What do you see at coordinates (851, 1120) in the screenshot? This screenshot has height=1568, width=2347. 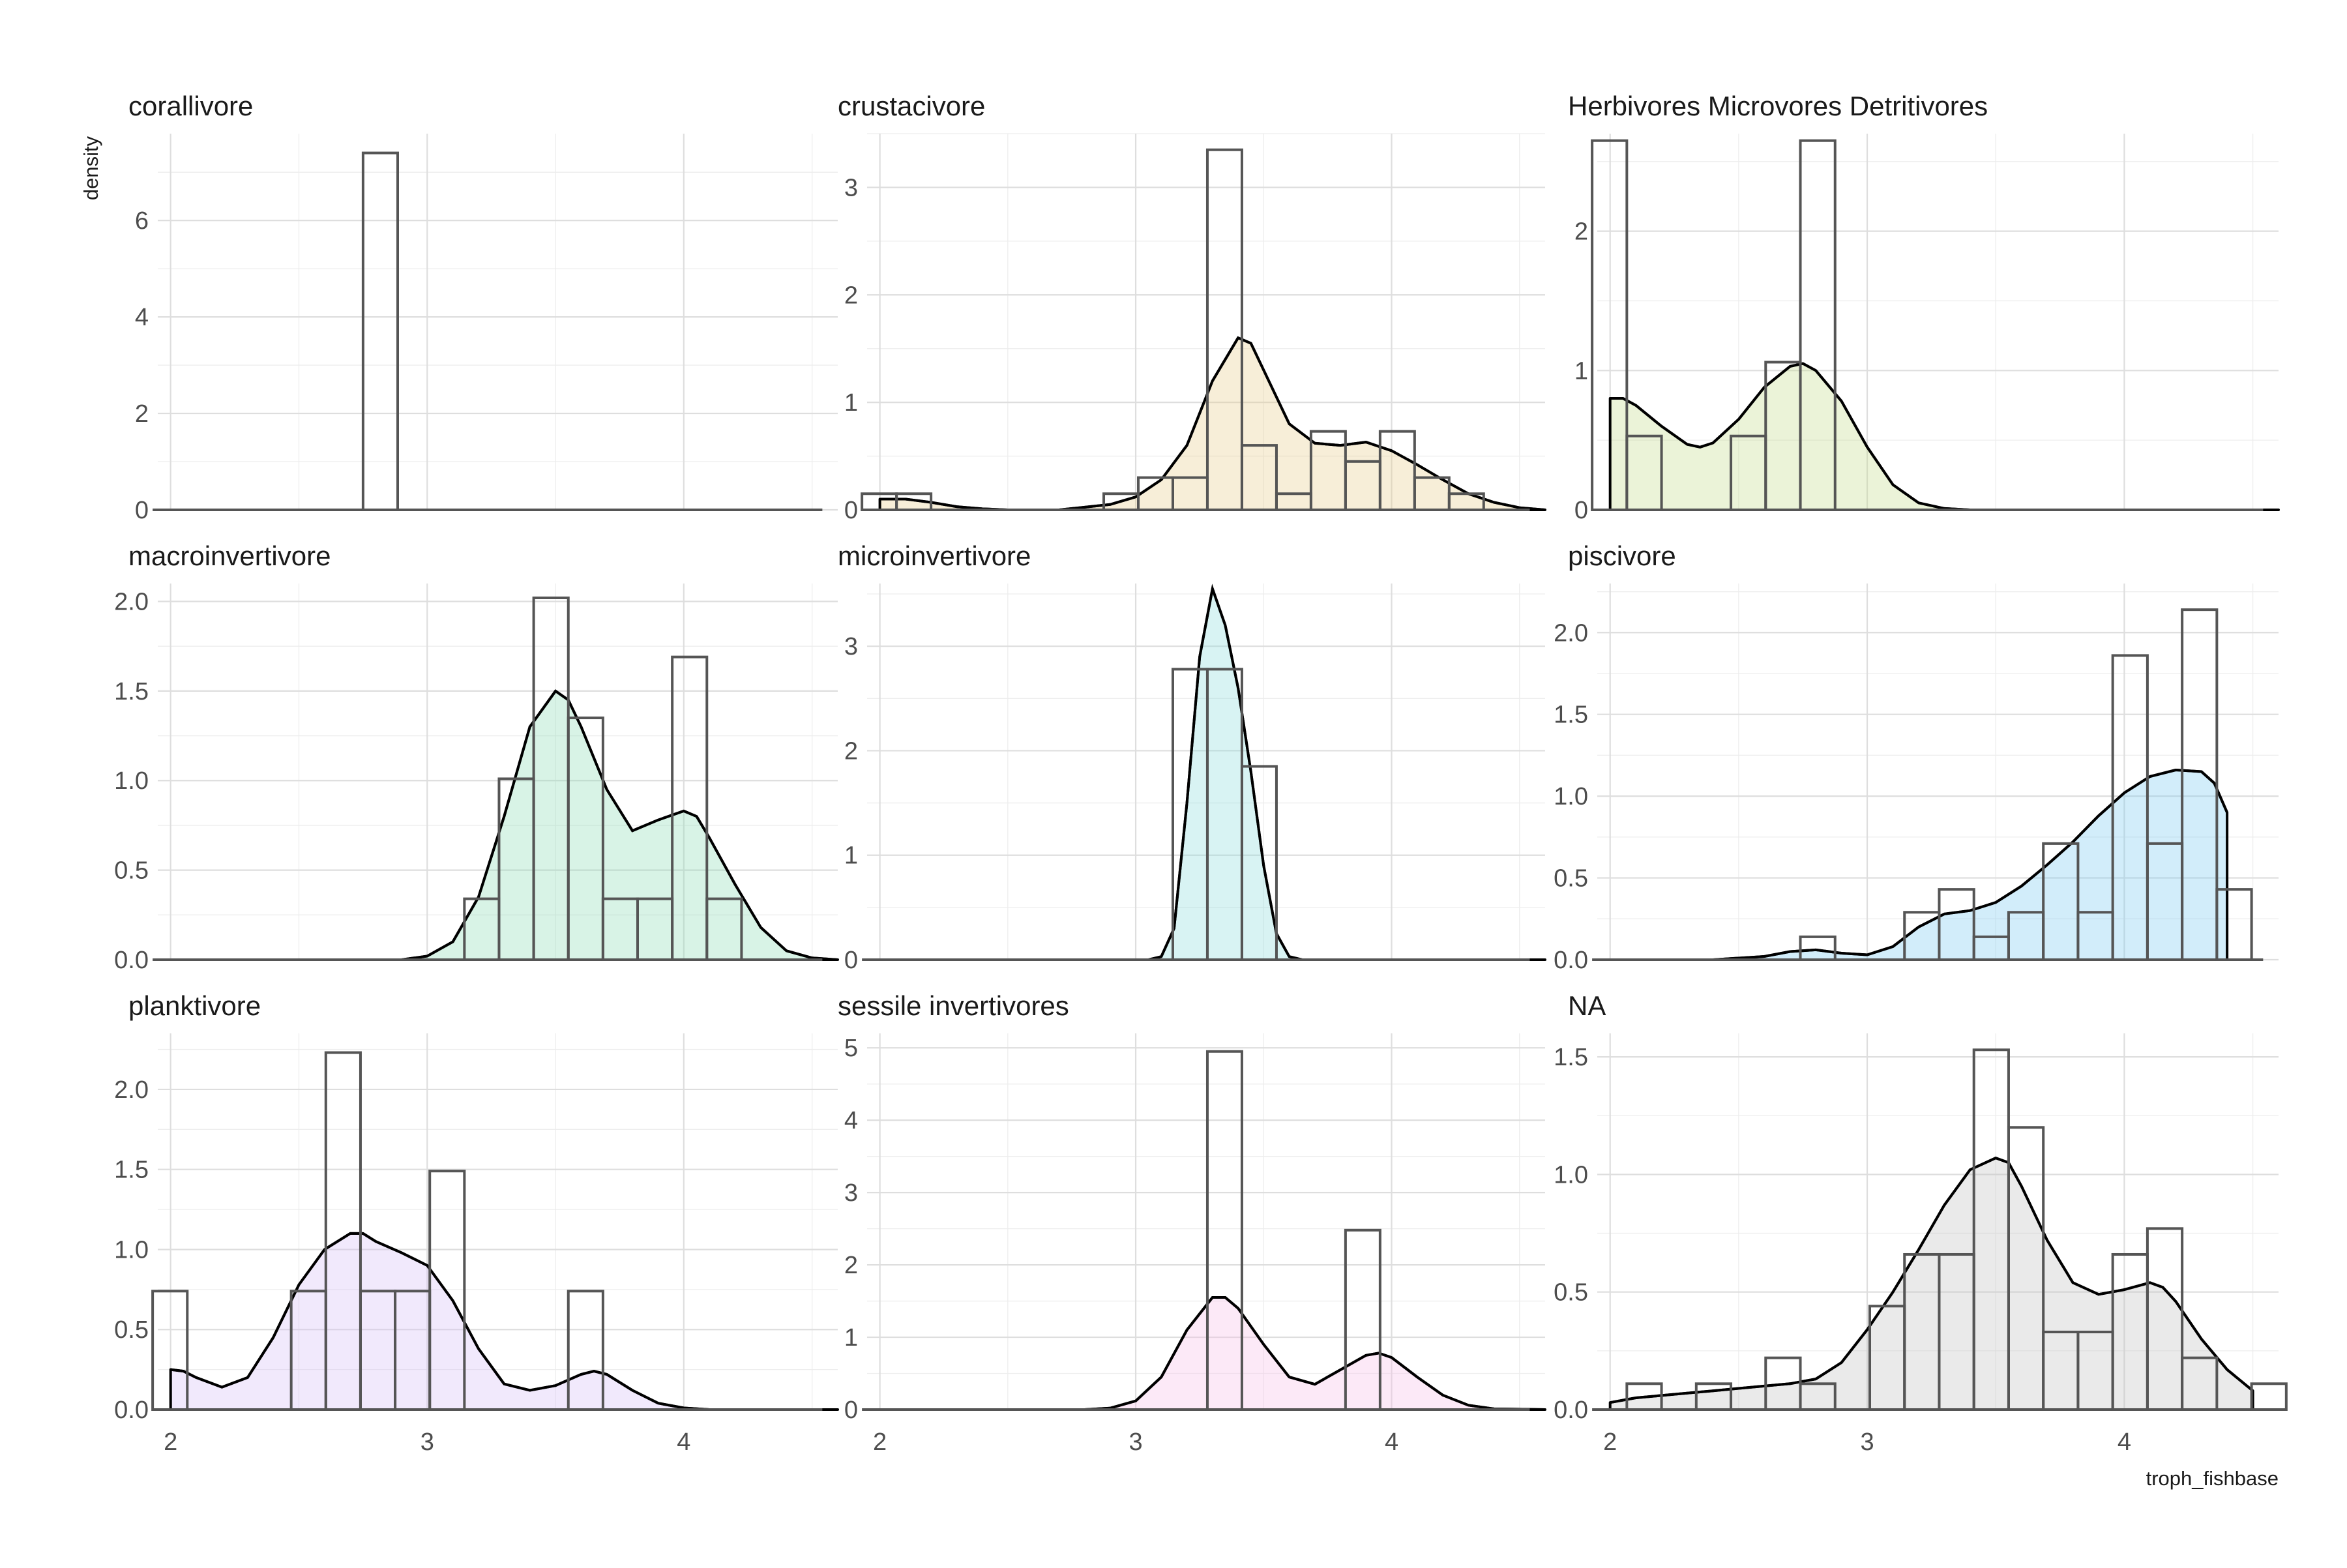 I see `y-tick-label: 4` at bounding box center [851, 1120].